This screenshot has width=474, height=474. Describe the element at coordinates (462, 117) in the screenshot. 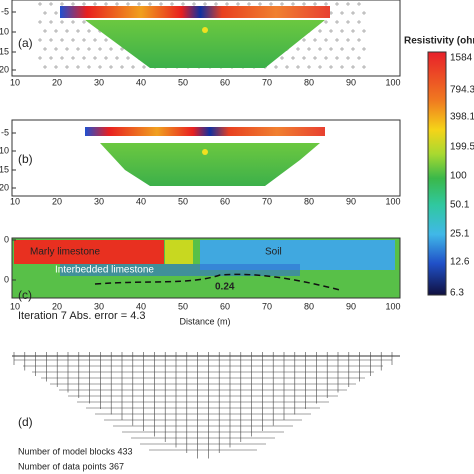

I see `colorbar-label: 398.1` at that location.